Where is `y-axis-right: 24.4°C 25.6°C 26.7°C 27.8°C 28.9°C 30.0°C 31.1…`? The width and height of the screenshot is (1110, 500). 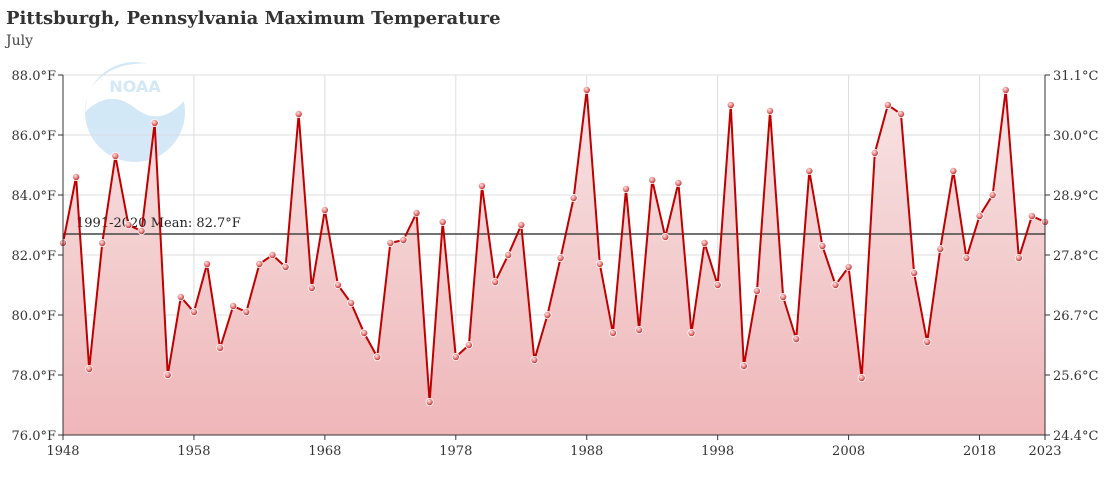
y-axis-right: 24.4°C 25.6°C 26.7°C 27.8°C 28.9°C 30.0°C 31.1… is located at coordinates (1071, 256).